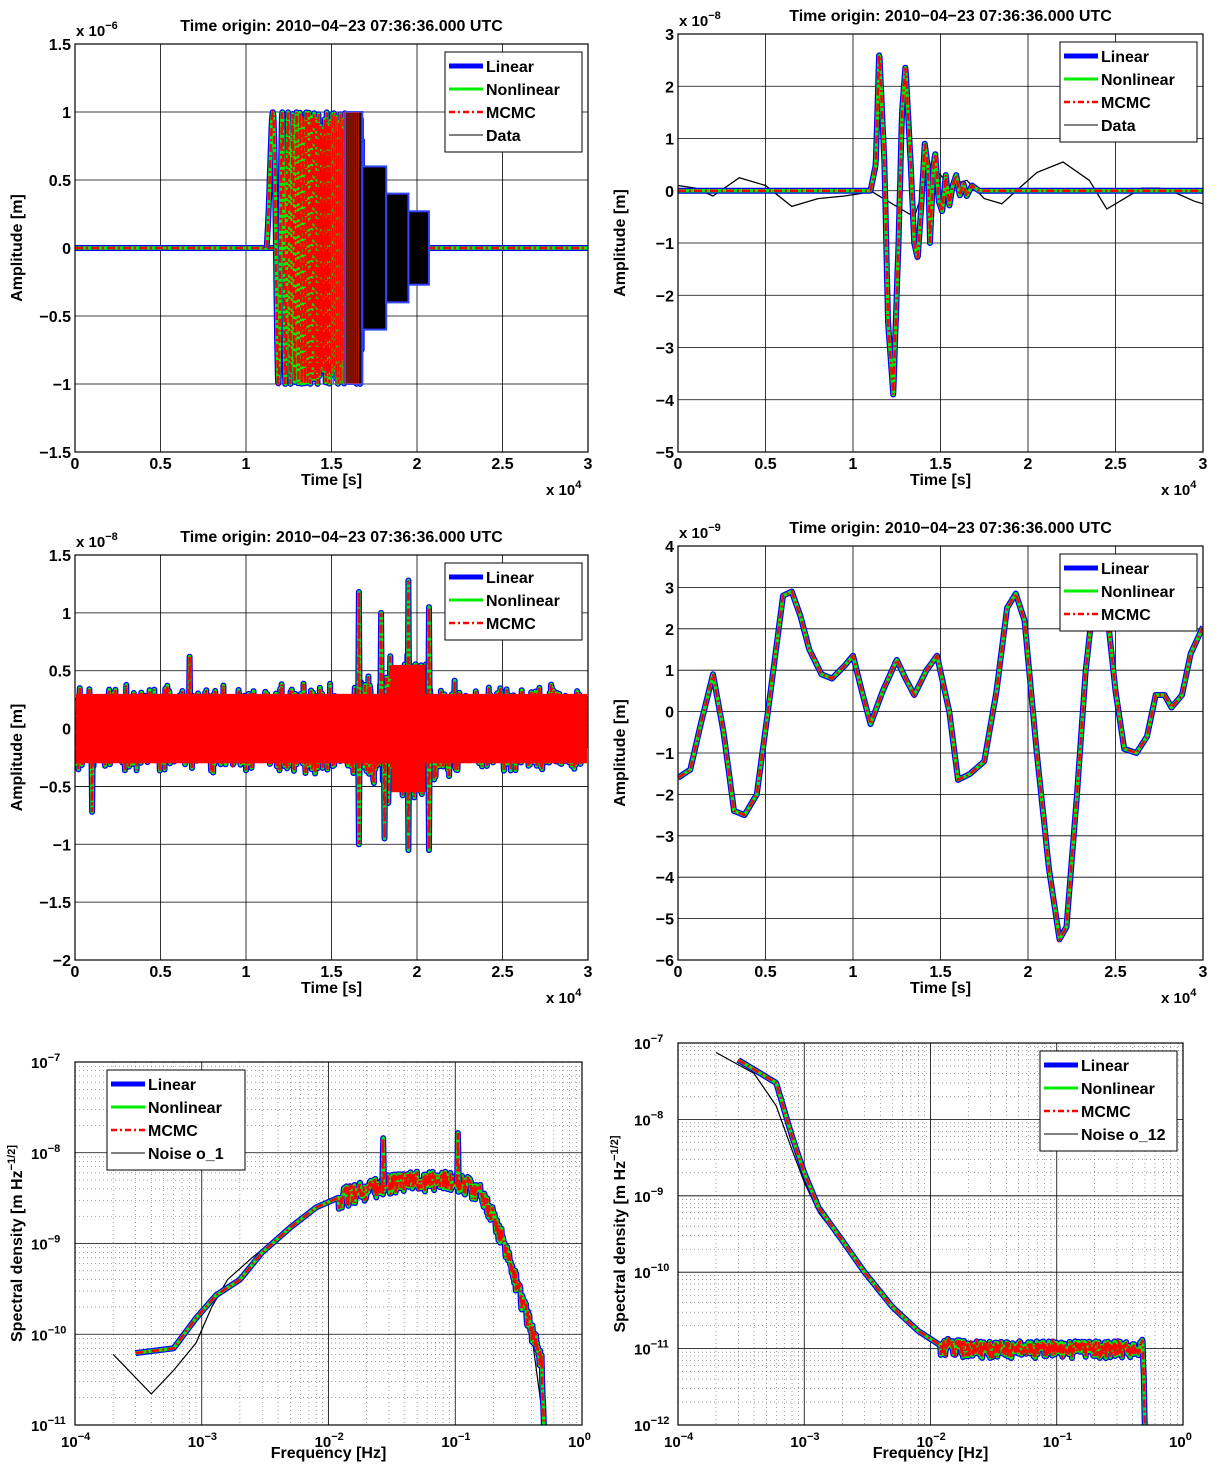 The height and width of the screenshot is (1477, 1218). Describe the element at coordinates (408, 728) in the screenshot. I see `noise-burst` at that location.